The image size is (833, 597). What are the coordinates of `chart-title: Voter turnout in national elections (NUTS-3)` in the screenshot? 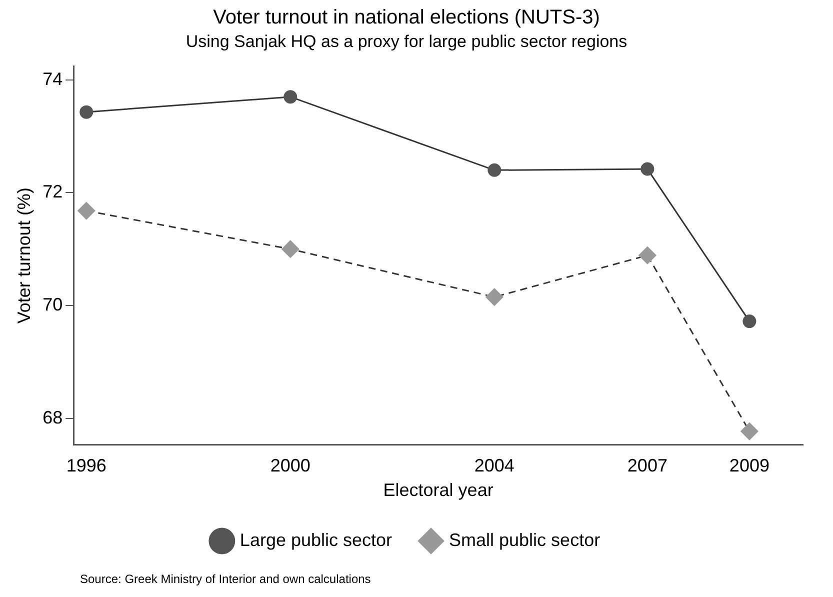 It's located at (406, 17).